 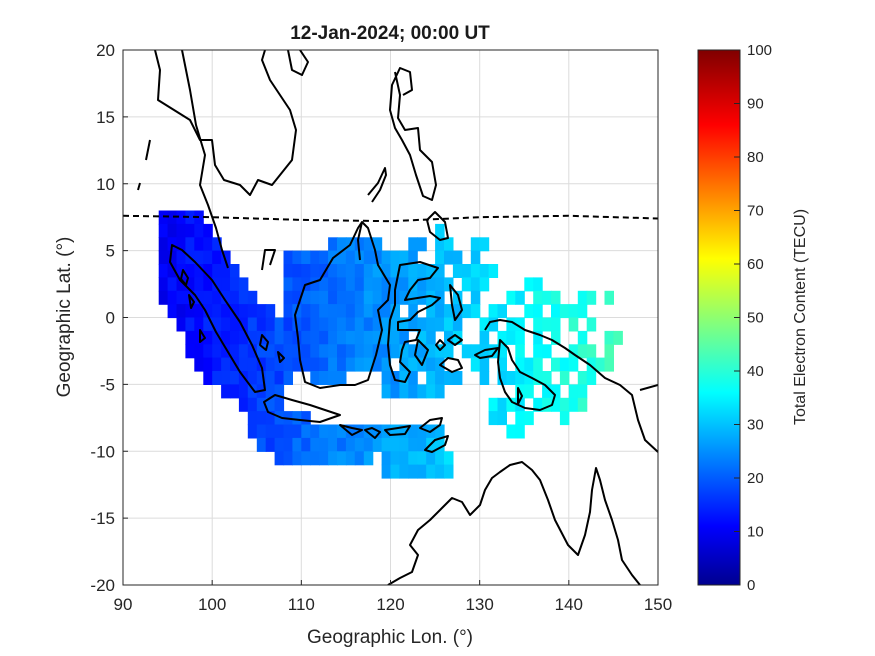 What do you see at coordinates (390, 604) in the screenshot?
I see `x-tick-label: 120` at bounding box center [390, 604].